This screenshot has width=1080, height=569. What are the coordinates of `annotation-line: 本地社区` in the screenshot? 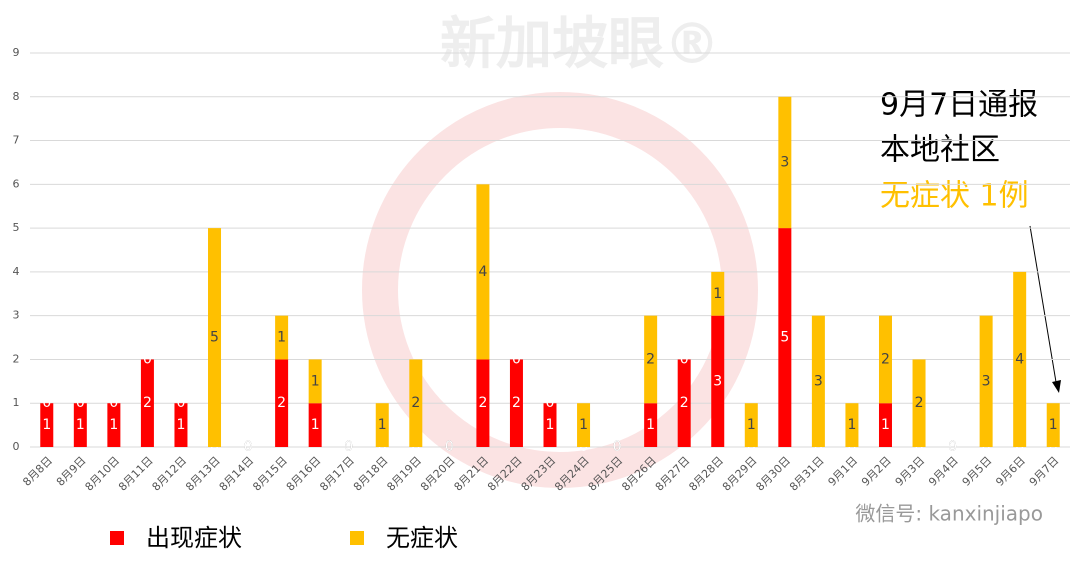 It's located at (940, 150).